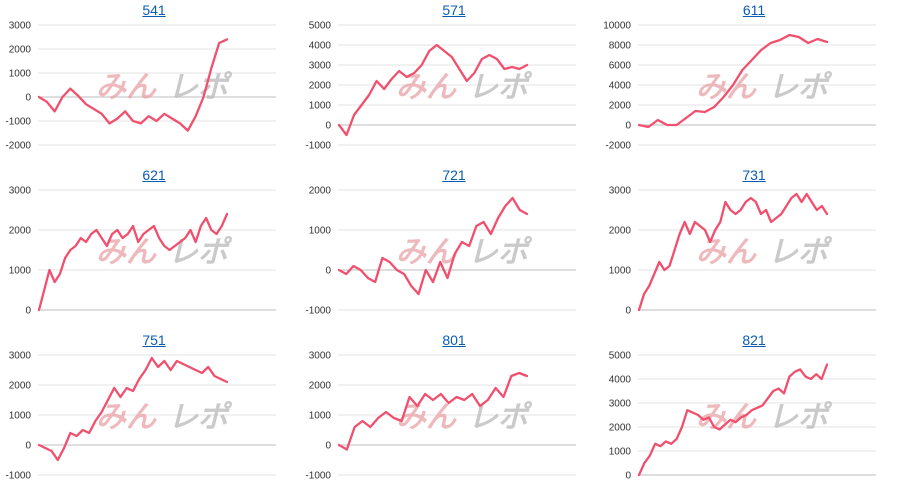 The width and height of the screenshot is (900, 495). I want to click on chart-panel-821: 821 0 1000 2000 3000 4000 5000 みん レポ, so click(750, 412).